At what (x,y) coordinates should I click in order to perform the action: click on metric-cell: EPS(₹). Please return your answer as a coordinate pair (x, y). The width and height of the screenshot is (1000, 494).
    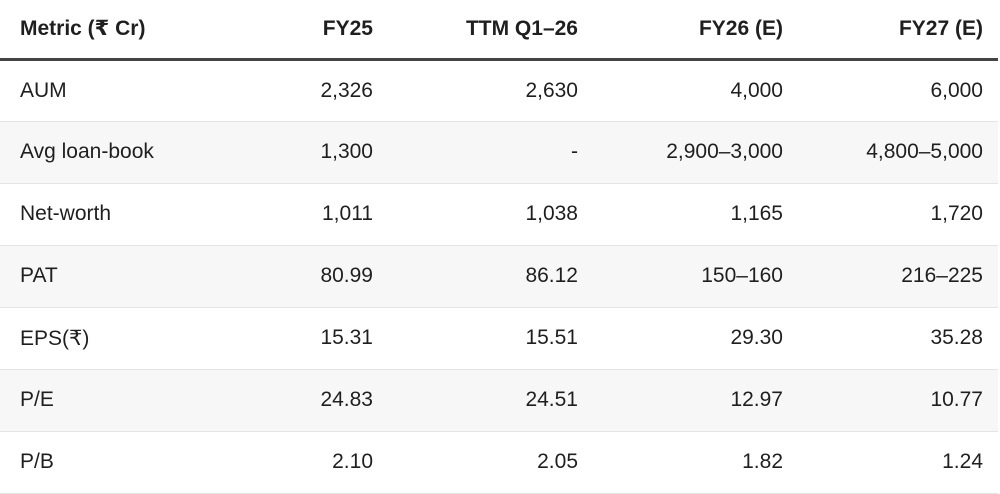
    Looking at the image, I should click on (55, 338).